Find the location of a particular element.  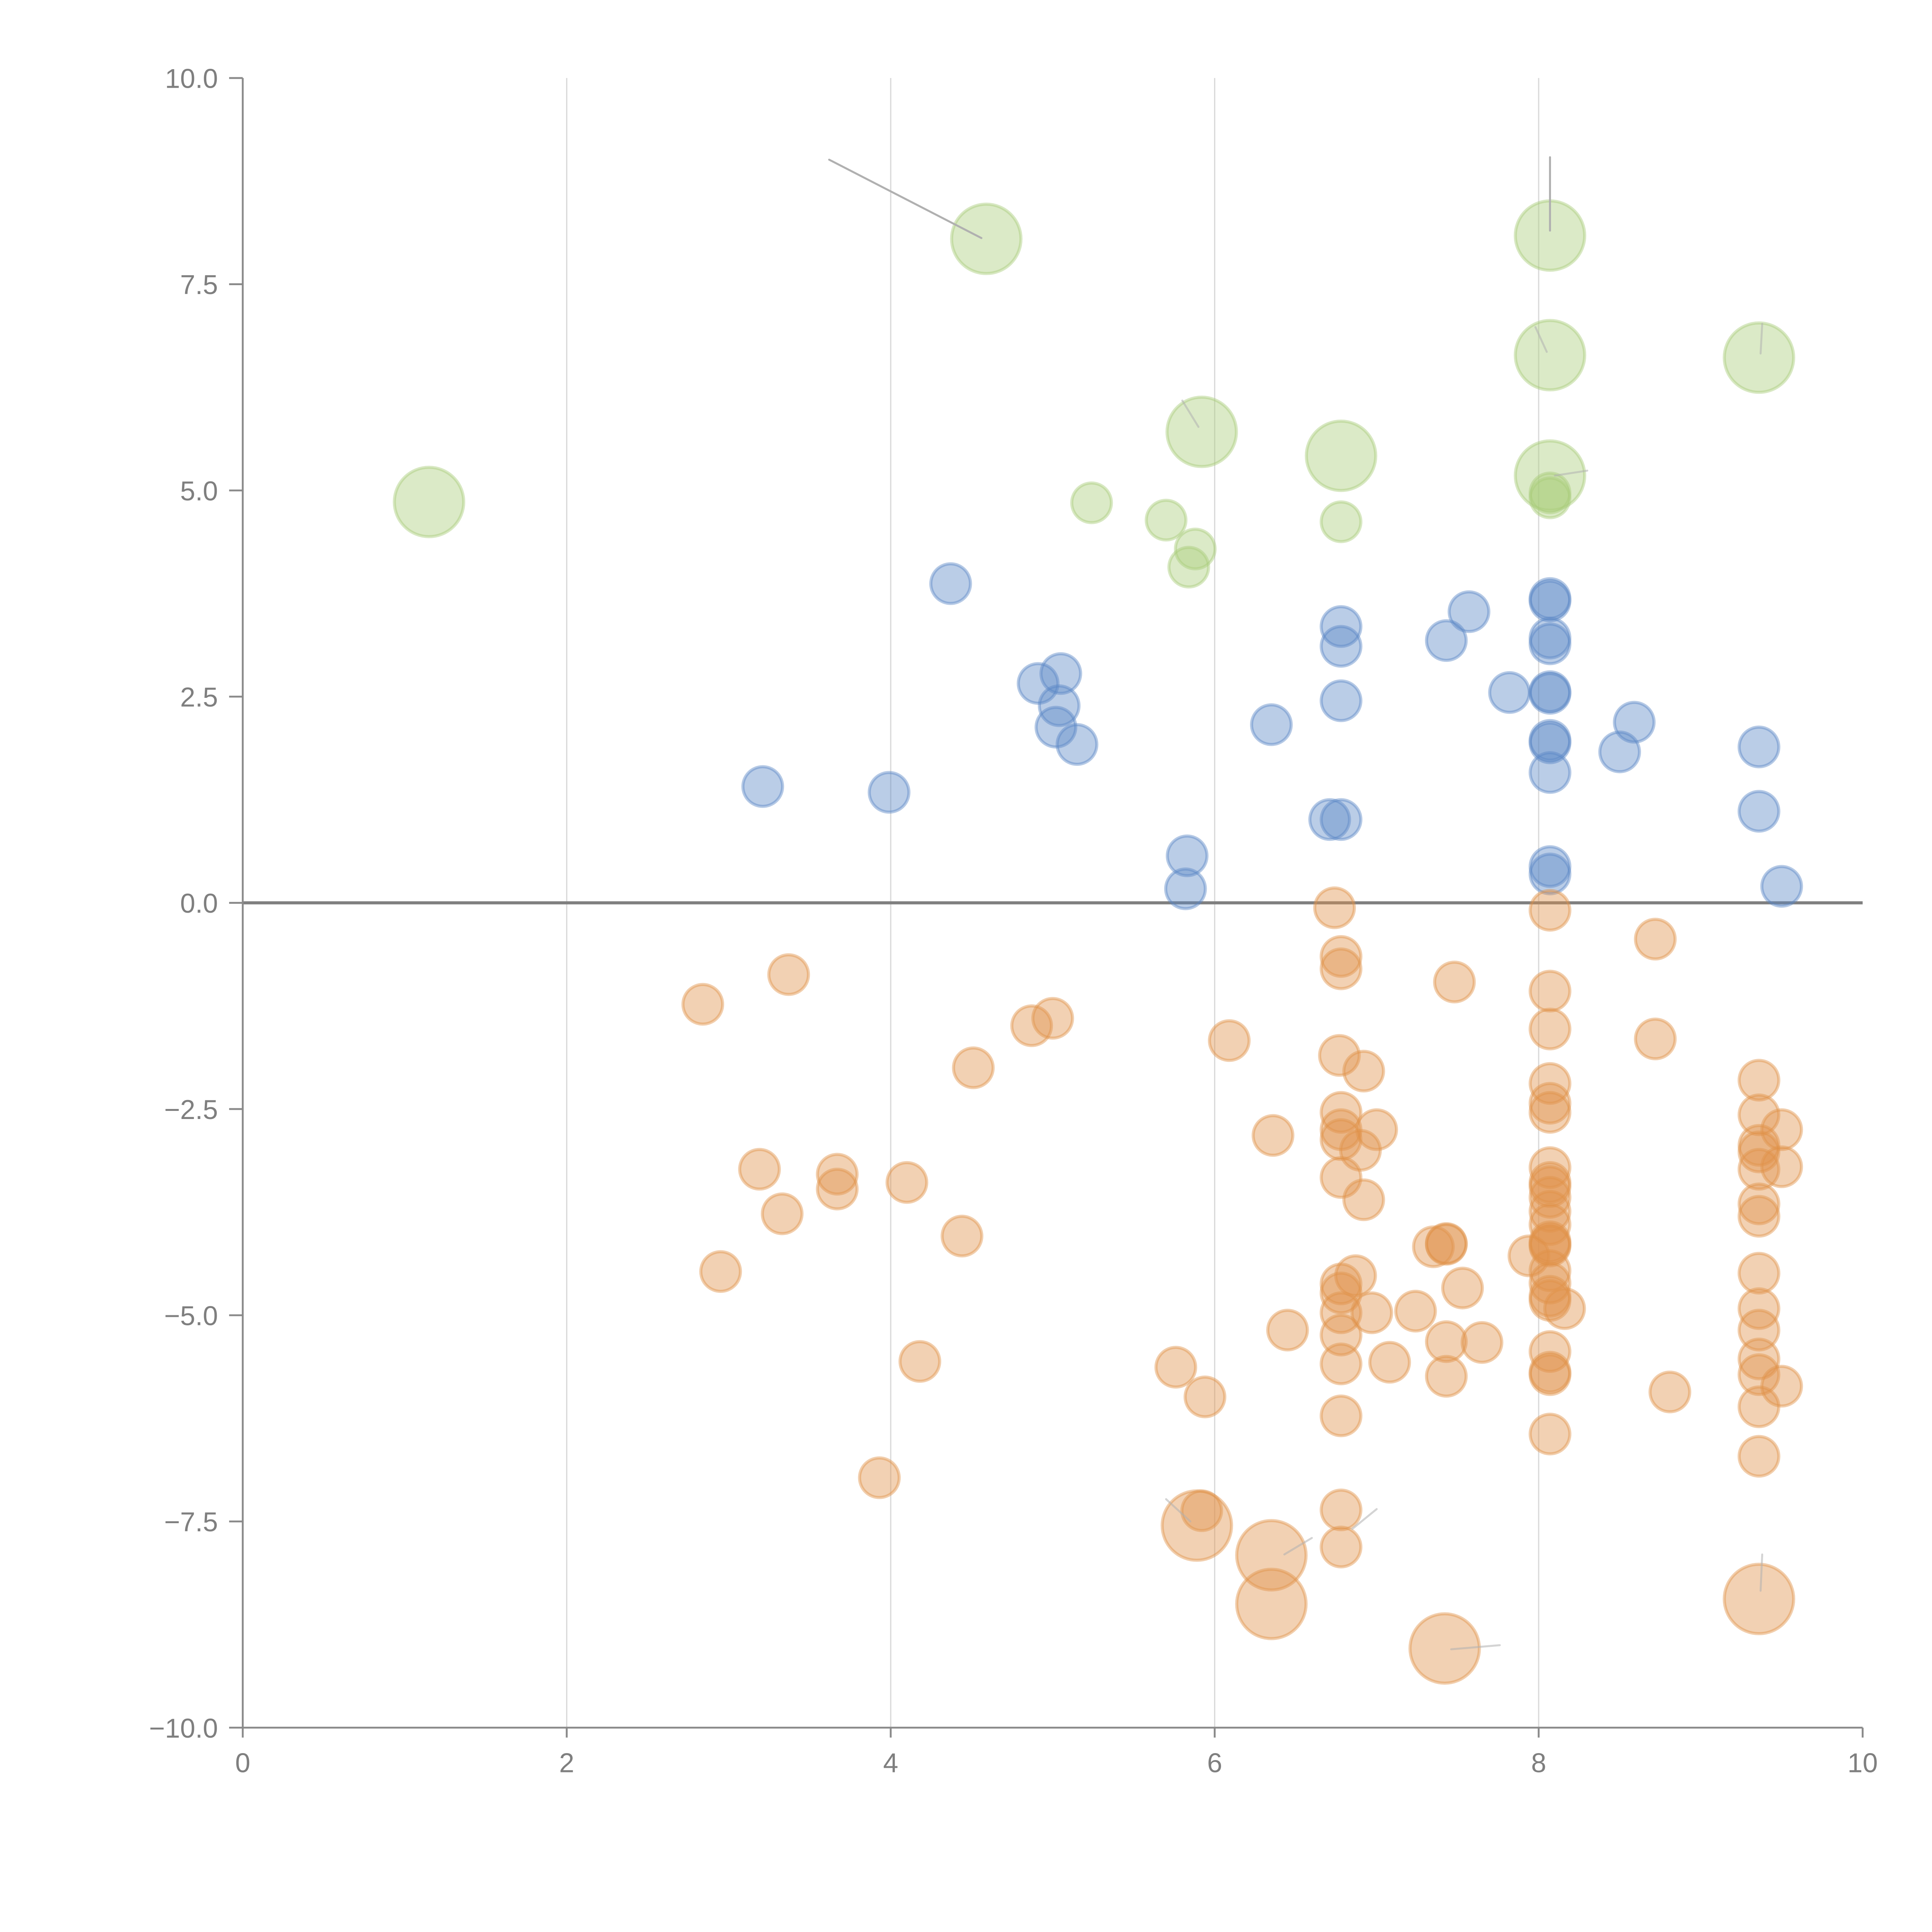

y-tick-label: −7.5 is located at coordinates (191, 1522).